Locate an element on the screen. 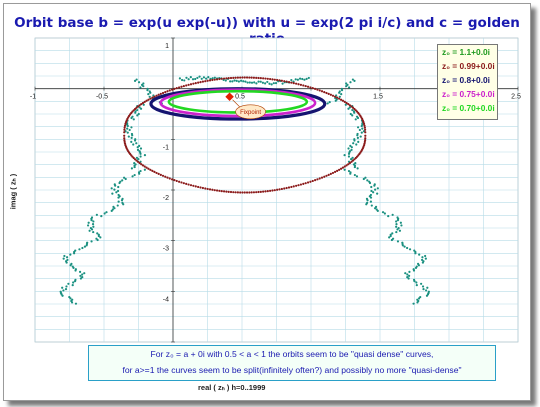  annotations: Fixpoint is located at coordinates (245, 106).